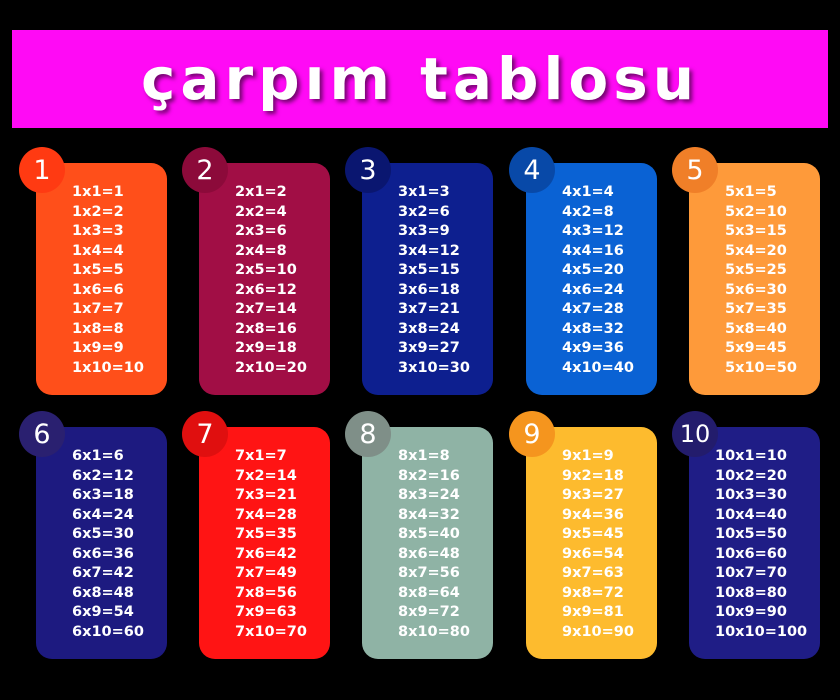 This screenshot has width=840, height=700. I want to click on multiplication-line: 6x6=36, so click(103, 553).